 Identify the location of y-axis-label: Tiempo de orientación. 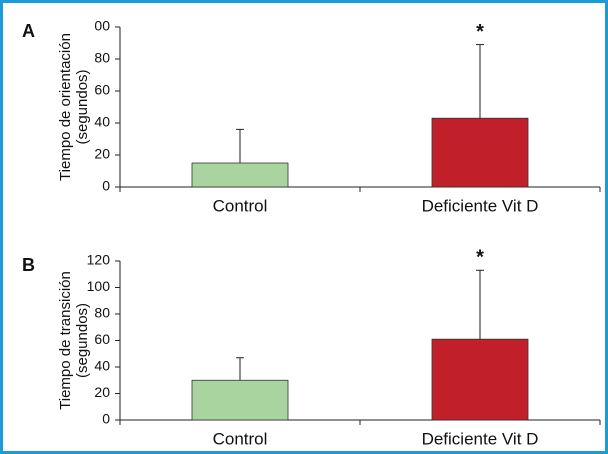
(65, 107).